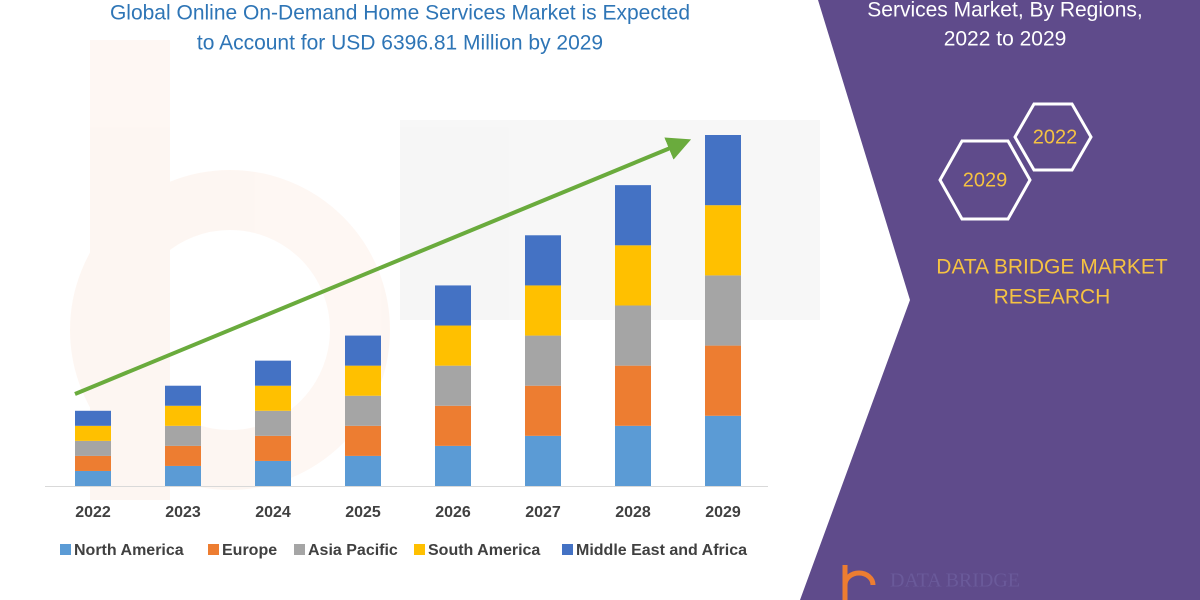 This screenshot has height=600, width=1200. What do you see at coordinates (1052, 267) in the screenshot?
I see `brand-name: DATA BRIDGE MARKET` at bounding box center [1052, 267].